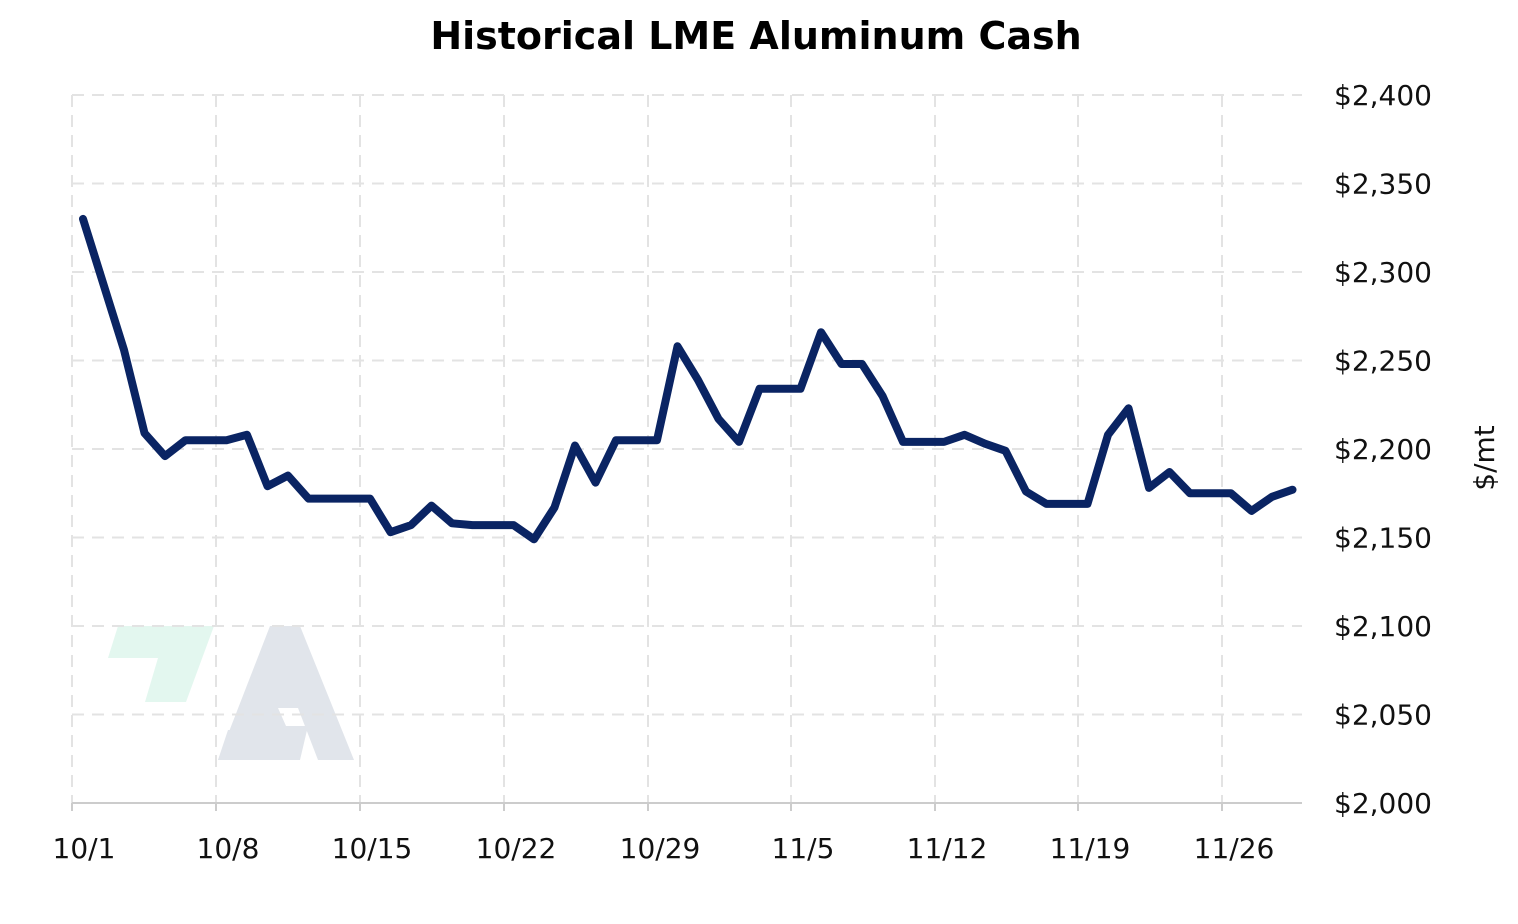  I want to click on y-tick-label: $2,000, so click(1383, 803).